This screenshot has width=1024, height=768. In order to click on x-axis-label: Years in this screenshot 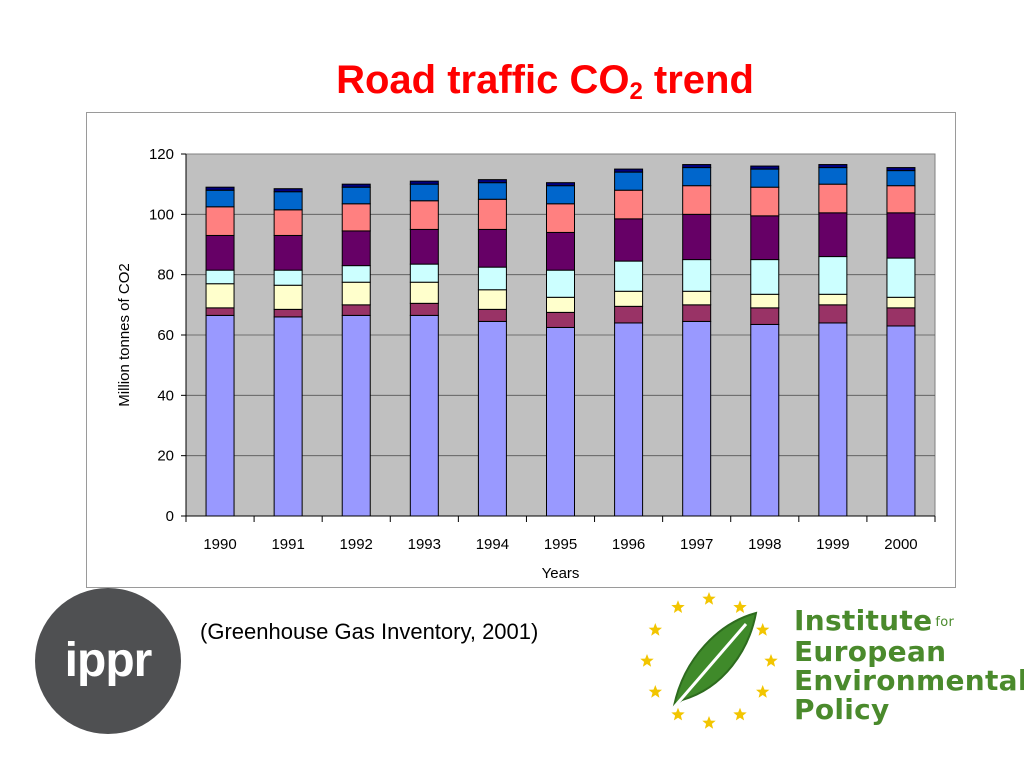, I will do `click(561, 573)`.